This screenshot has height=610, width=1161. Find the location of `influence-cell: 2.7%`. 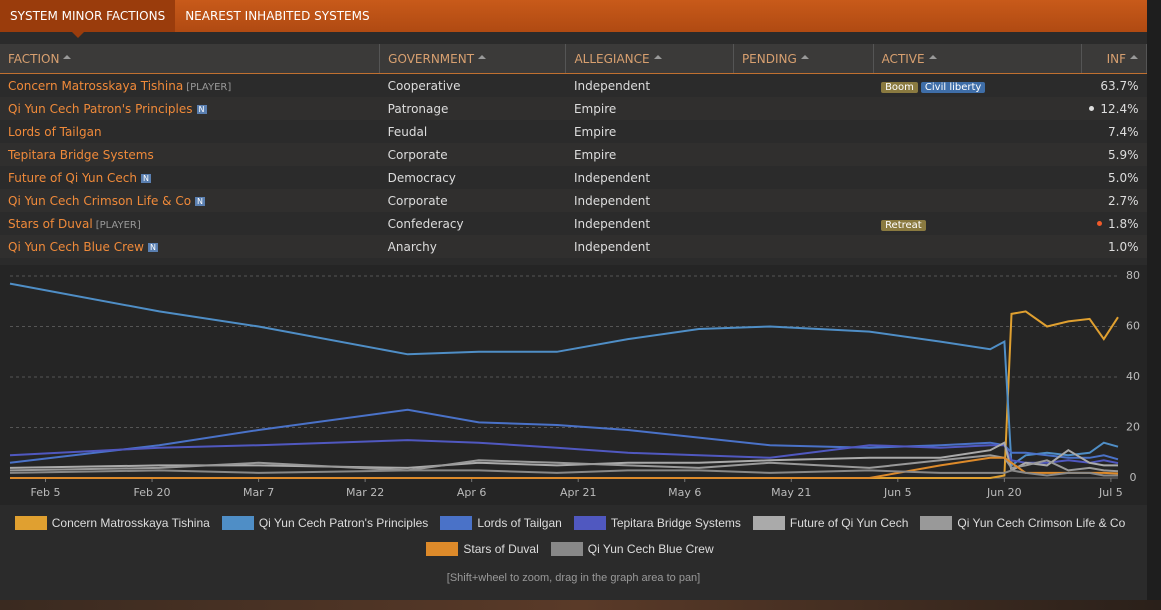

influence-cell: 2.7% is located at coordinates (1114, 200).